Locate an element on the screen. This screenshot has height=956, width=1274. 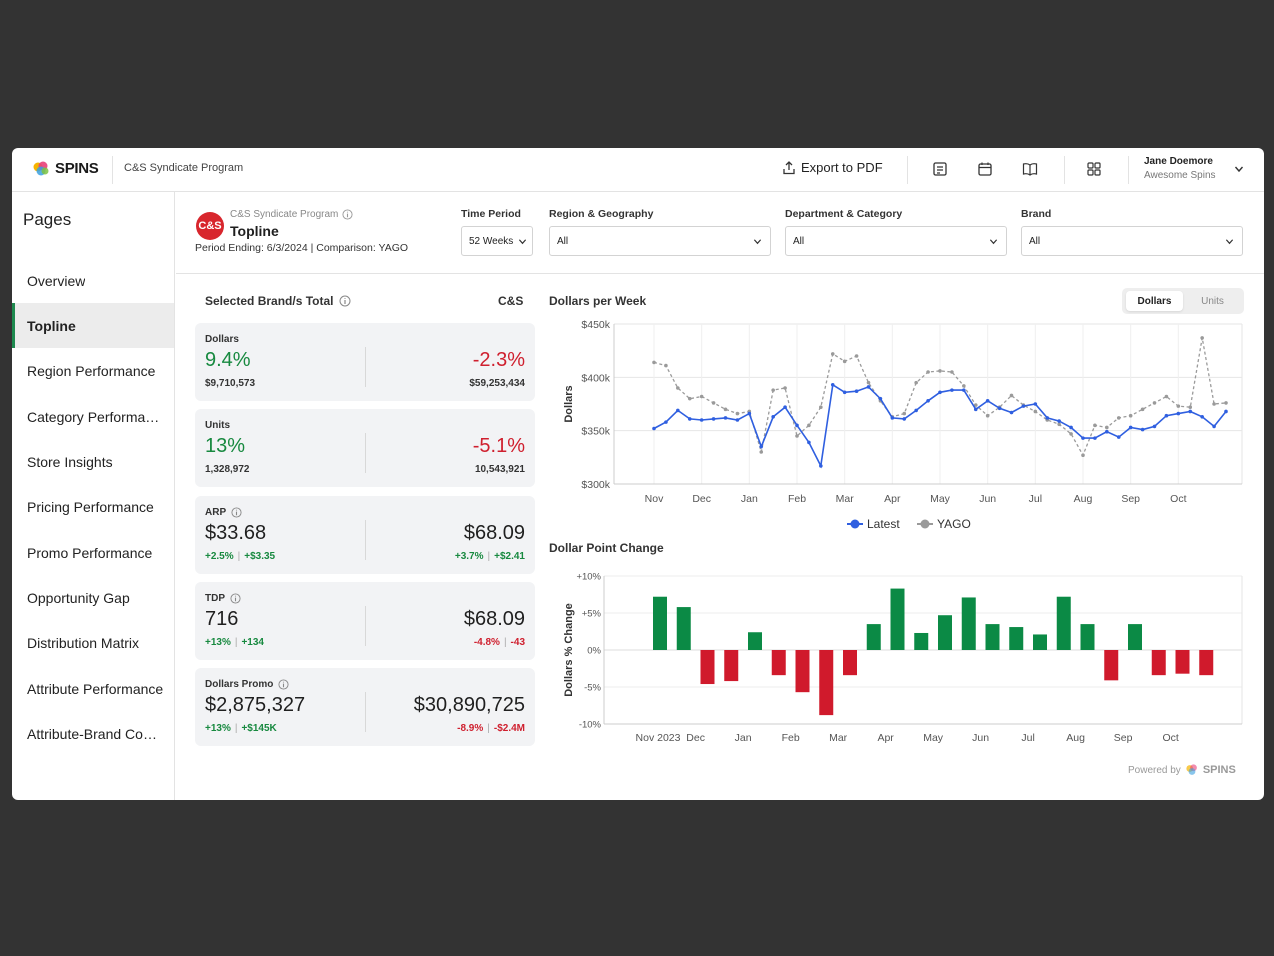
x-tick-label: Nov 2023 is located at coordinates (658, 738).